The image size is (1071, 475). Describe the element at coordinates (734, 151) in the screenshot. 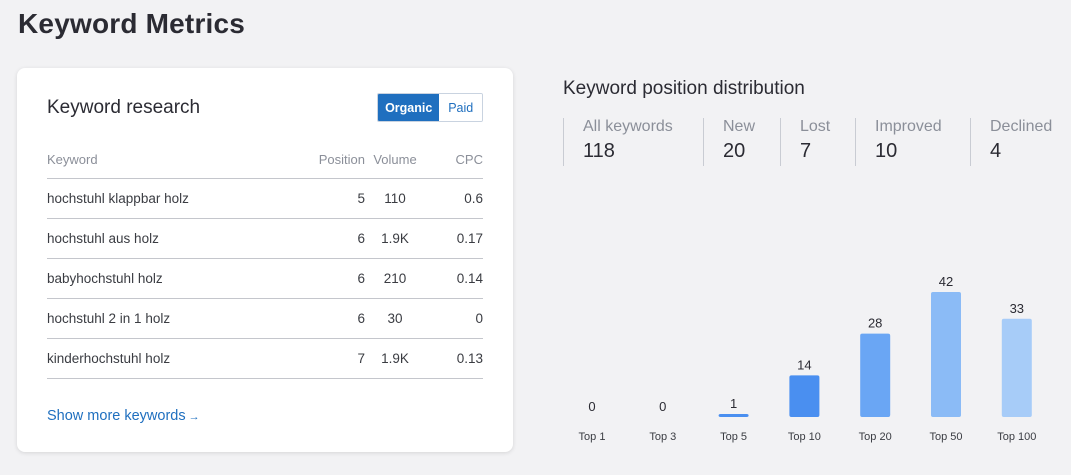

I see `metric-value: 20` at that location.